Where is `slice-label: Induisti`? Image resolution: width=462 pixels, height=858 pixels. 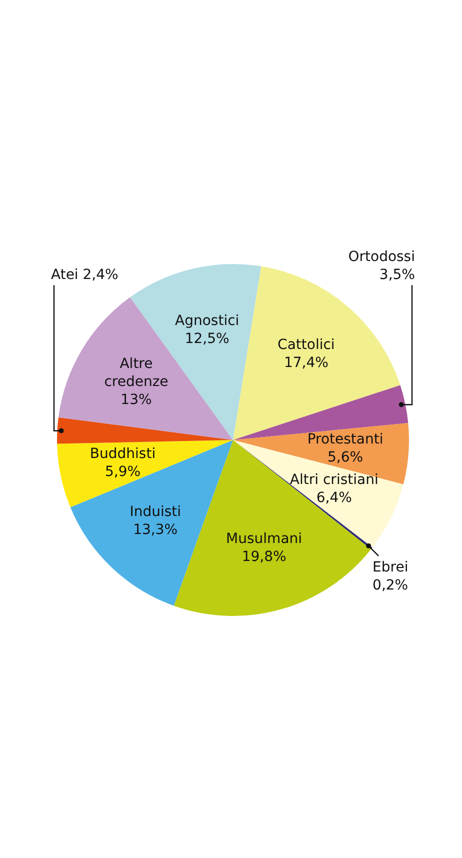
slice-label: Induisti is located at coordinates (156, 512).